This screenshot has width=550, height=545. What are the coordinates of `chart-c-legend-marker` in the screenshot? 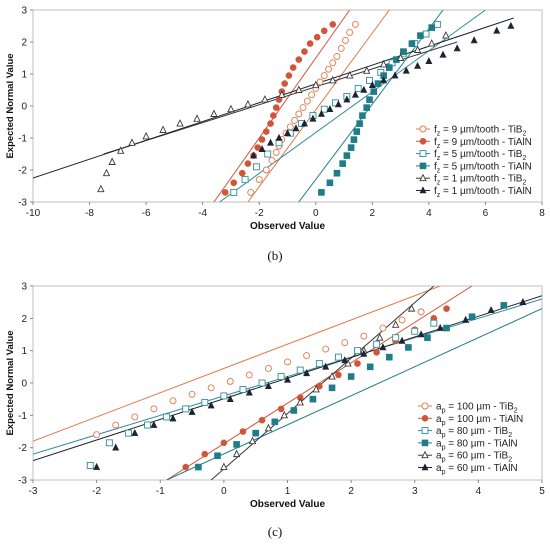 It's located at (425, 431).